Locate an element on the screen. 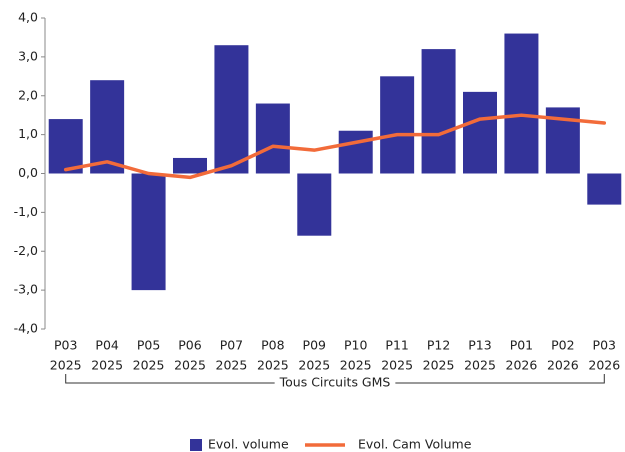  y-tick-label: -2,0 is located at coordinates (26, 250).